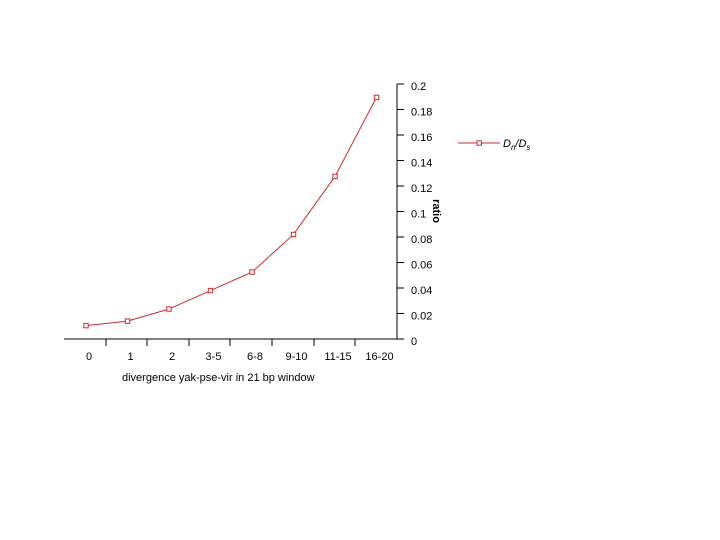 The height and width of the screenshot is (540, 720). I want to click on y-tick-label: 0.1, so click(418, 215).